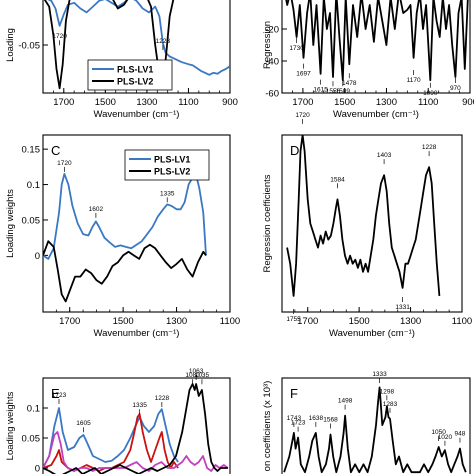 Image resolution: width=474 pixels, height=474 pixels. I want to click on panel-a-xtick-label: 1300, so click(146, 102).